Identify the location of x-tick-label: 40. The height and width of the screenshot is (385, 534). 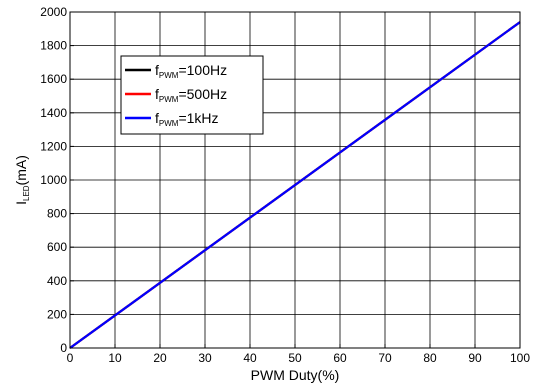
(250, 358).